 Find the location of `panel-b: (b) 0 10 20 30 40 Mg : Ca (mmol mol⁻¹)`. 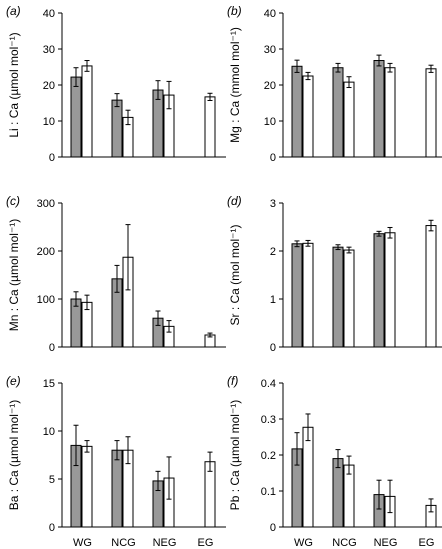

panel-b: (b) 0 10 20 30 40 Mg : Ca (mmol mol⁻¹) is located at coordinates (334, 84).